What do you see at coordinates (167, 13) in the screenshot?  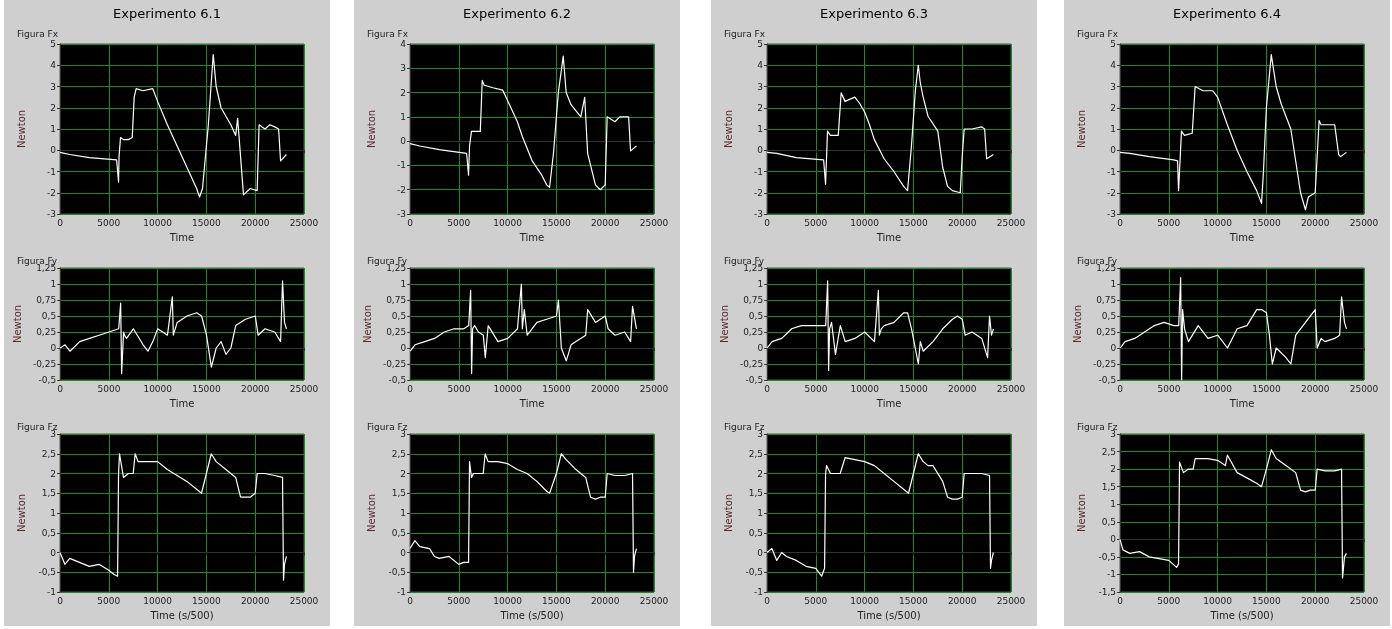 I see `chart-title: Experimento 6.1` at bounding box center [167, 13].